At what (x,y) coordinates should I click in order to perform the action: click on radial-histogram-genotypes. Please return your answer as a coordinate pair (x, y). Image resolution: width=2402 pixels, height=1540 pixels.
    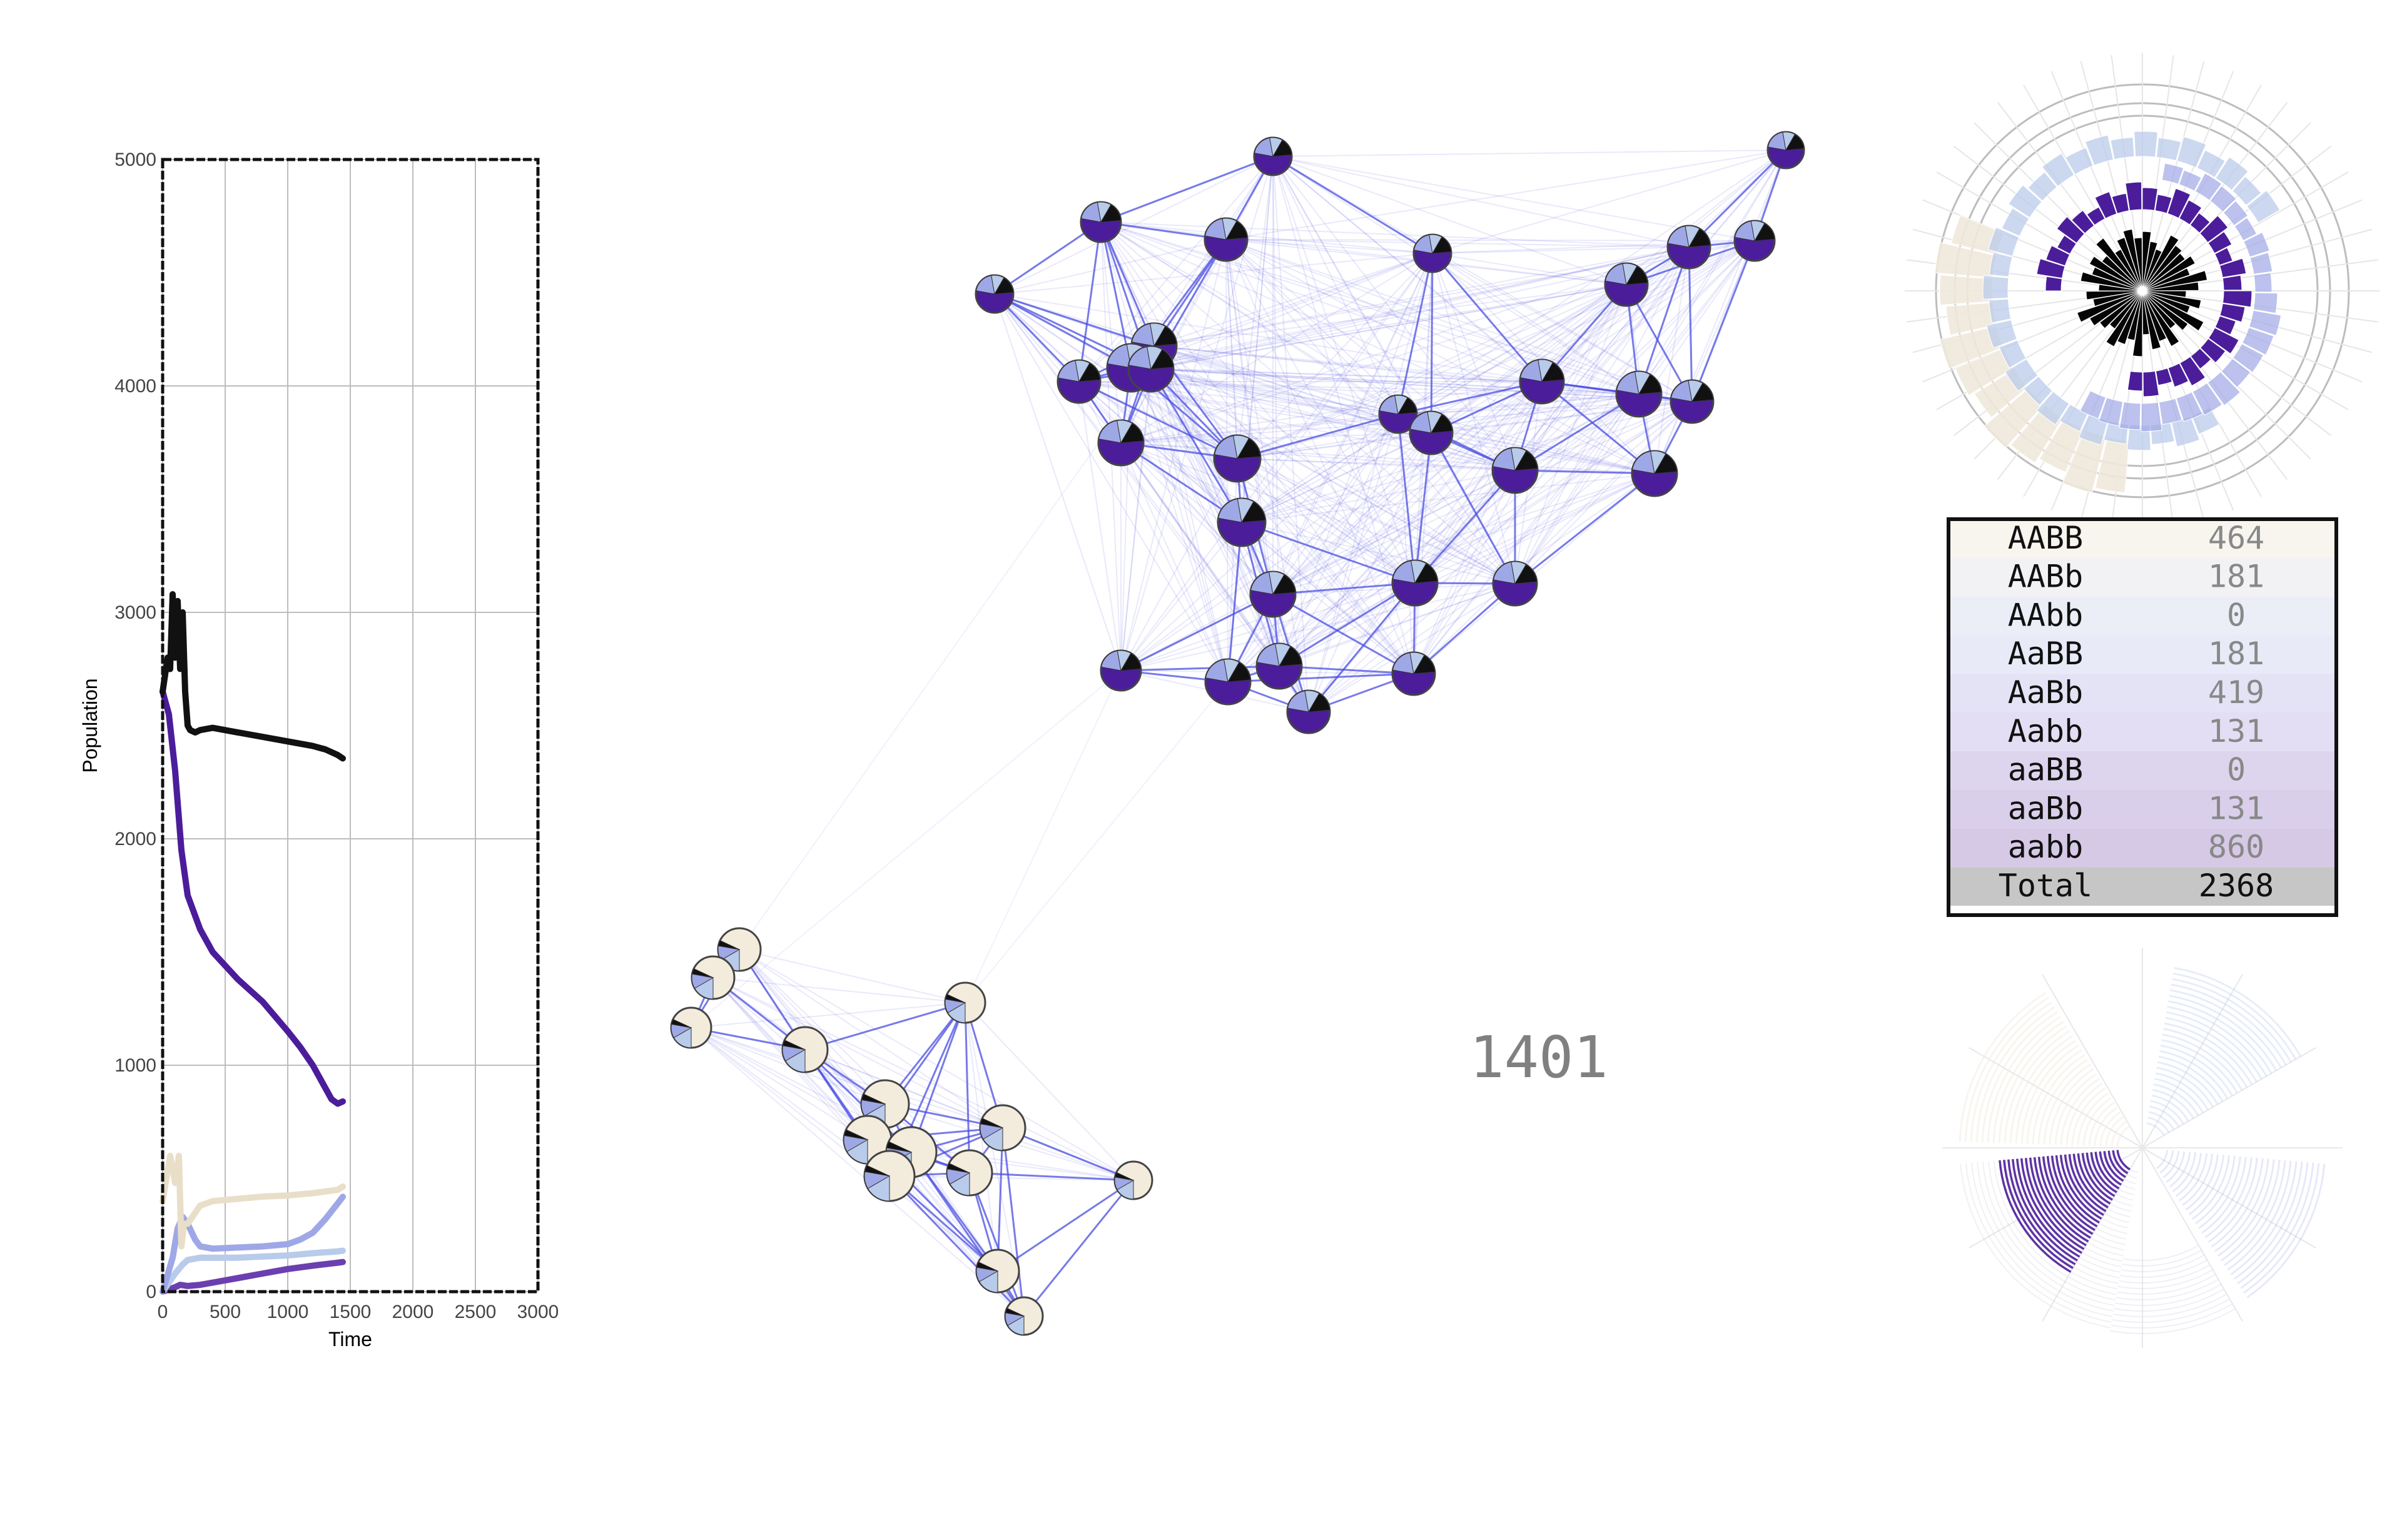
    Looking at the image, I should click on (2142, 291).